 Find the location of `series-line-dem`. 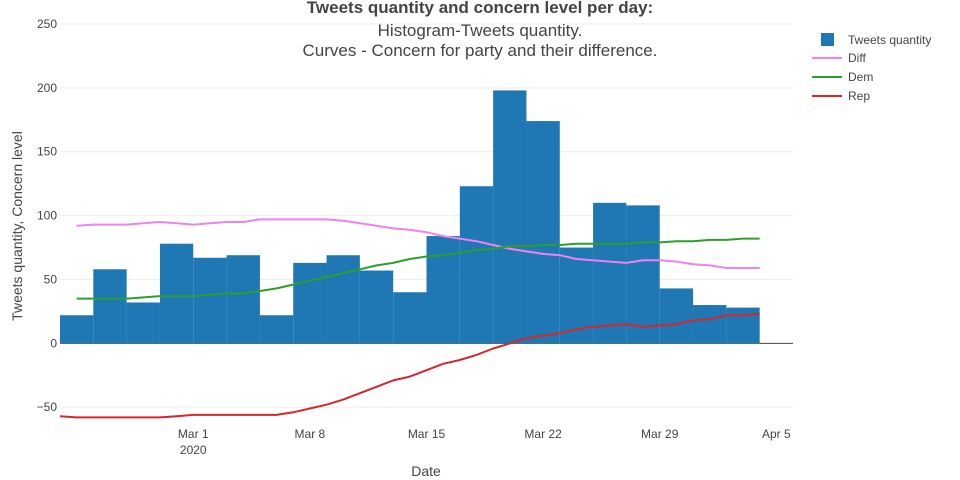

series-line-dem is located at coordinates (418, 268).